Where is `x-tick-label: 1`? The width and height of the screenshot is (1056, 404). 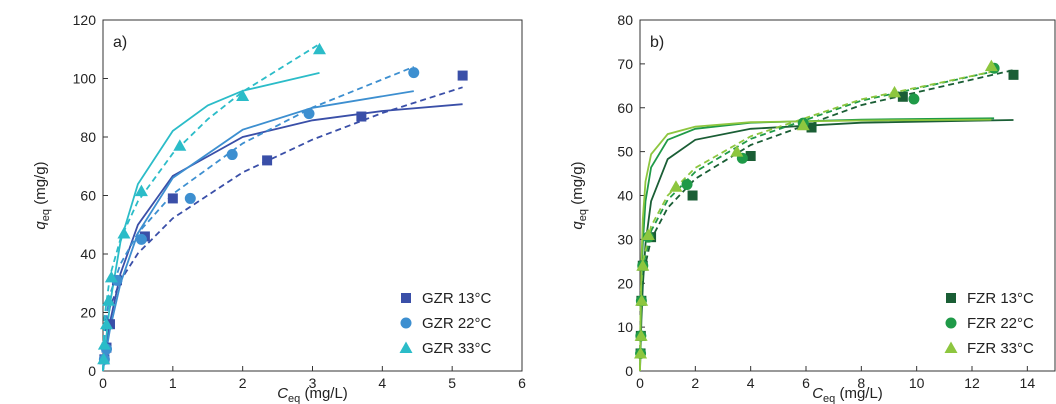
x-tick-label: 1 is located at coordinates (173, 383).